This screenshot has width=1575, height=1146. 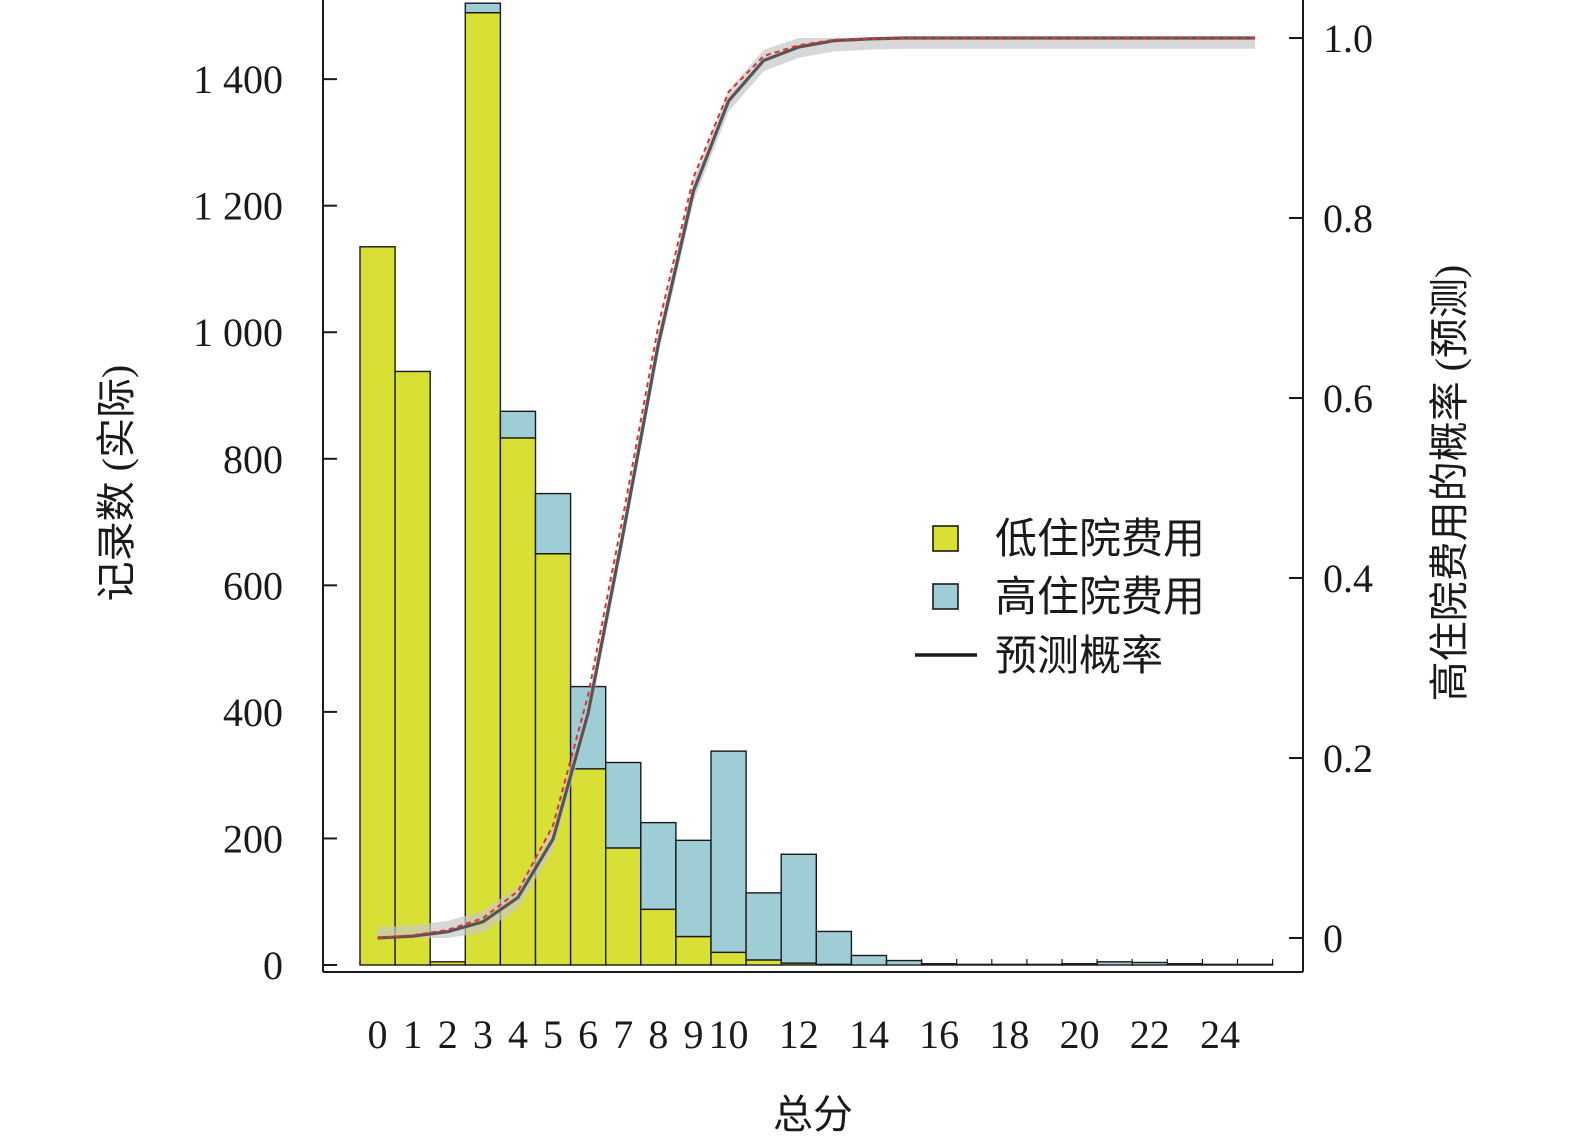 I want to click on x-tick-label: 7, so click(x=623, y=1034).